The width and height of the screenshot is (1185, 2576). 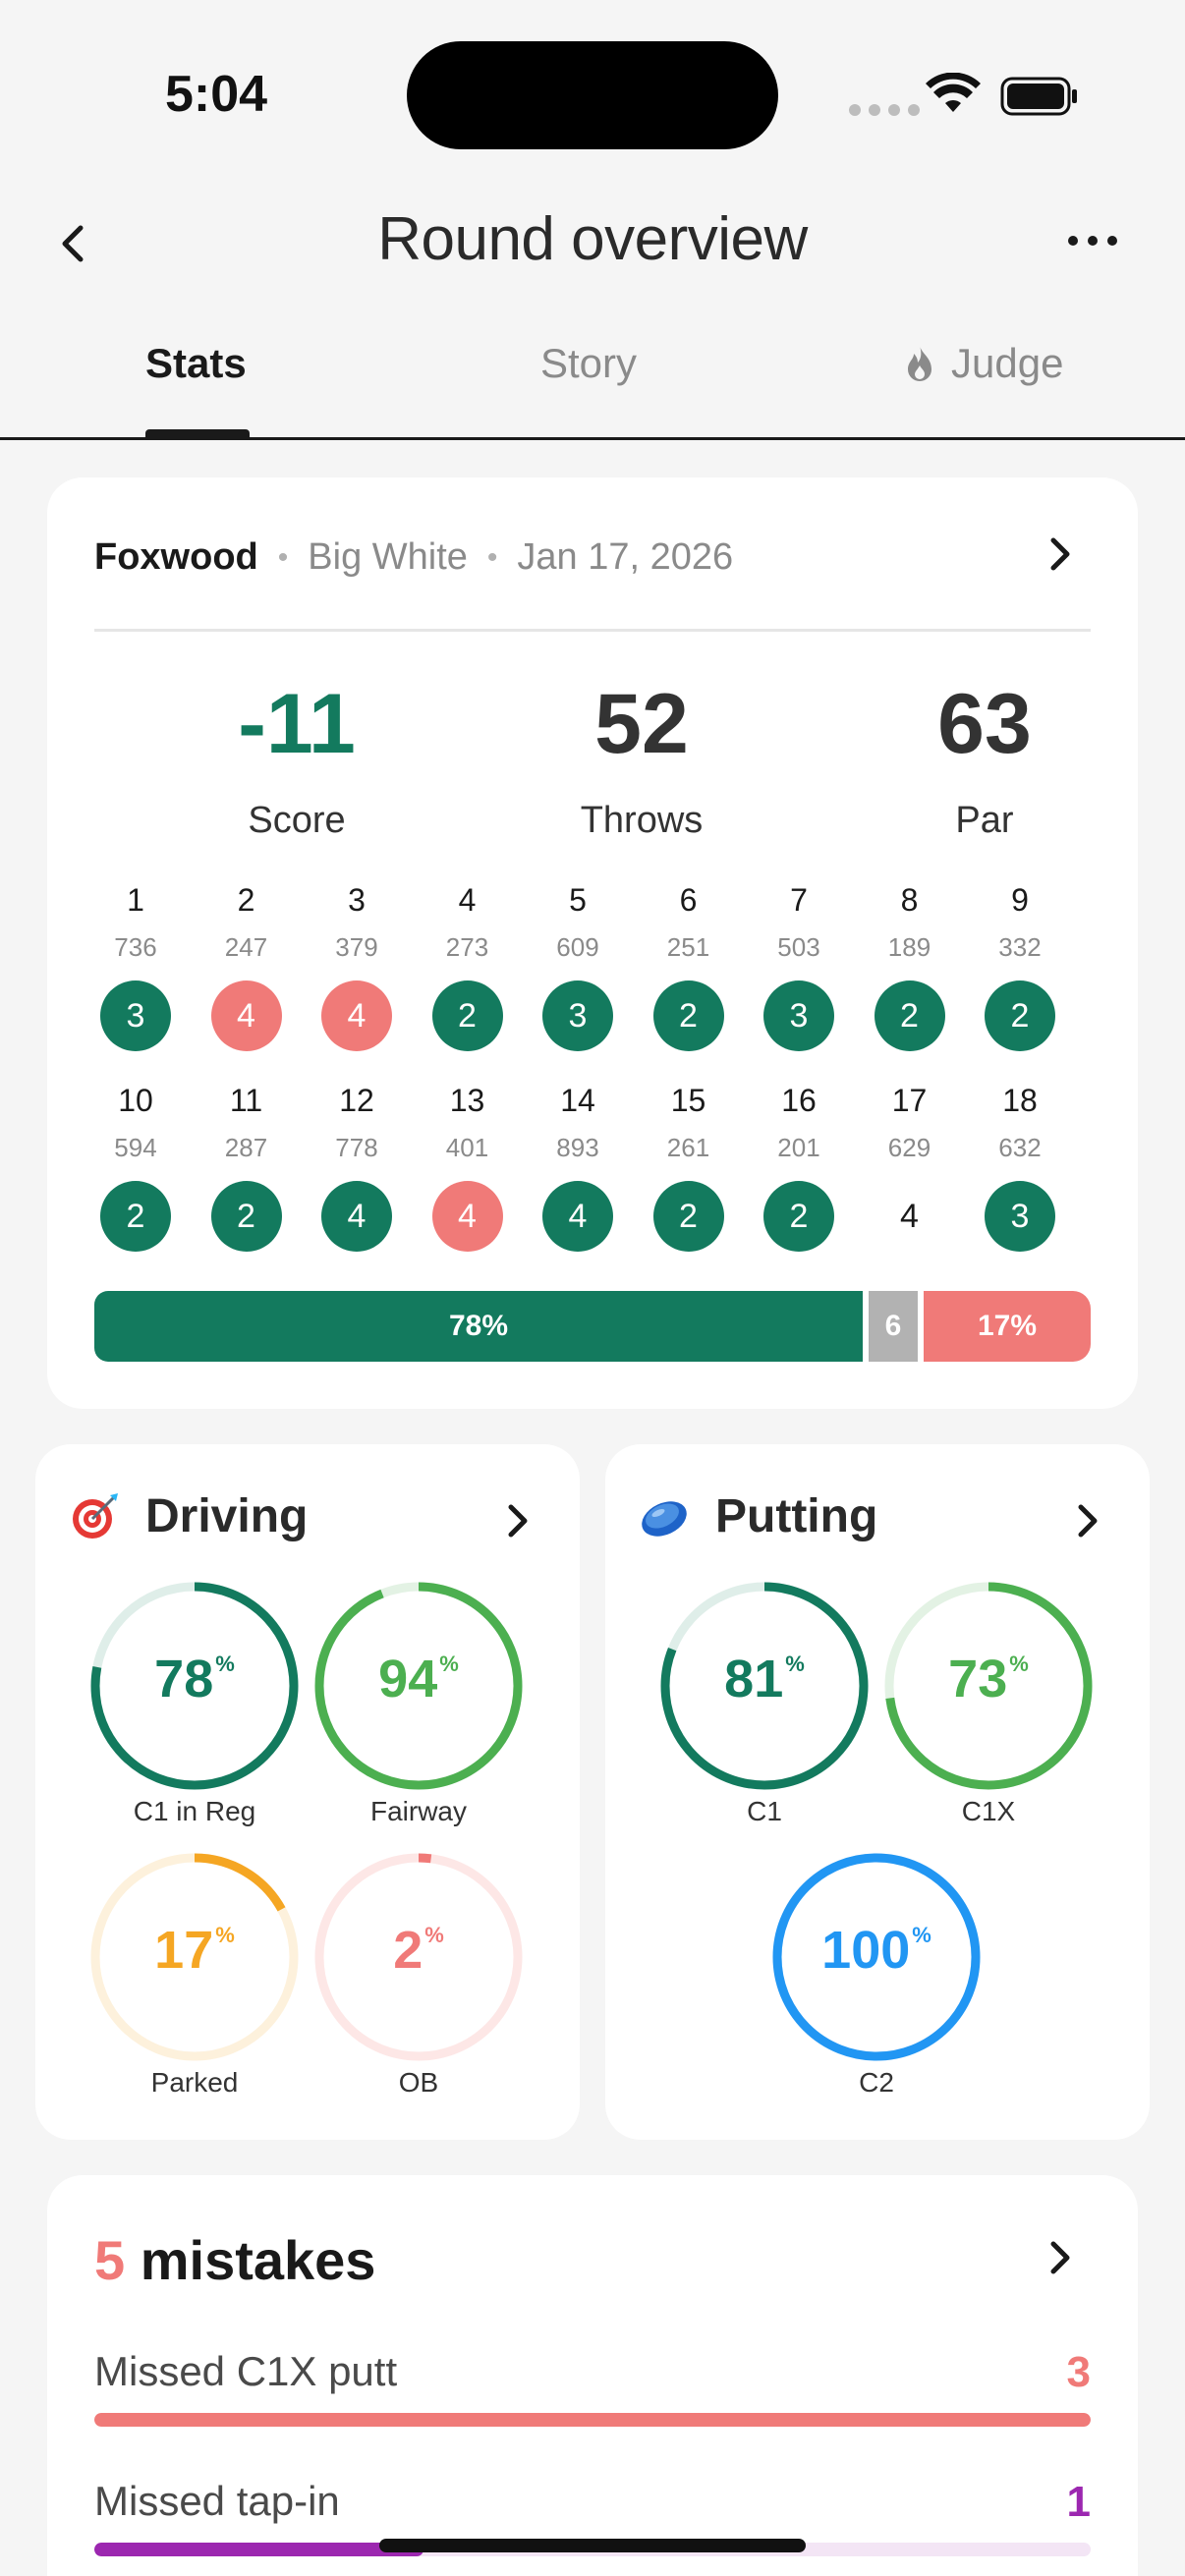 I want to click on ring-value-number: 100, so click(x=866, y=1950).